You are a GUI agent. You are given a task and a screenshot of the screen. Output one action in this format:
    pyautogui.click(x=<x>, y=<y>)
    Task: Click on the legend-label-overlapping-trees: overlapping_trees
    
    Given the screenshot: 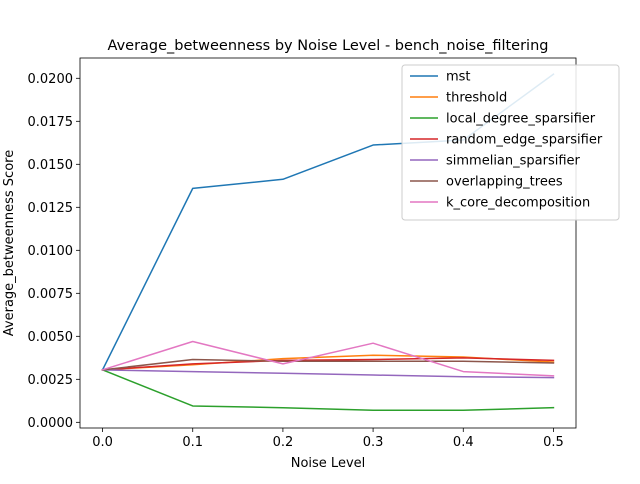 What is the action you would take?
    pyautogui.click(x=504, y=182)
    